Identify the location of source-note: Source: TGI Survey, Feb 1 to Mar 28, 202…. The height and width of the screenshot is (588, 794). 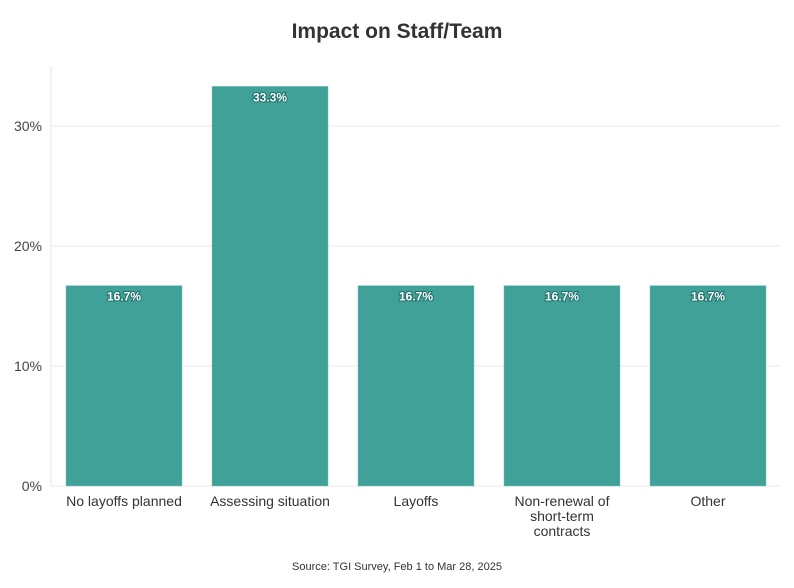
(397, 567).